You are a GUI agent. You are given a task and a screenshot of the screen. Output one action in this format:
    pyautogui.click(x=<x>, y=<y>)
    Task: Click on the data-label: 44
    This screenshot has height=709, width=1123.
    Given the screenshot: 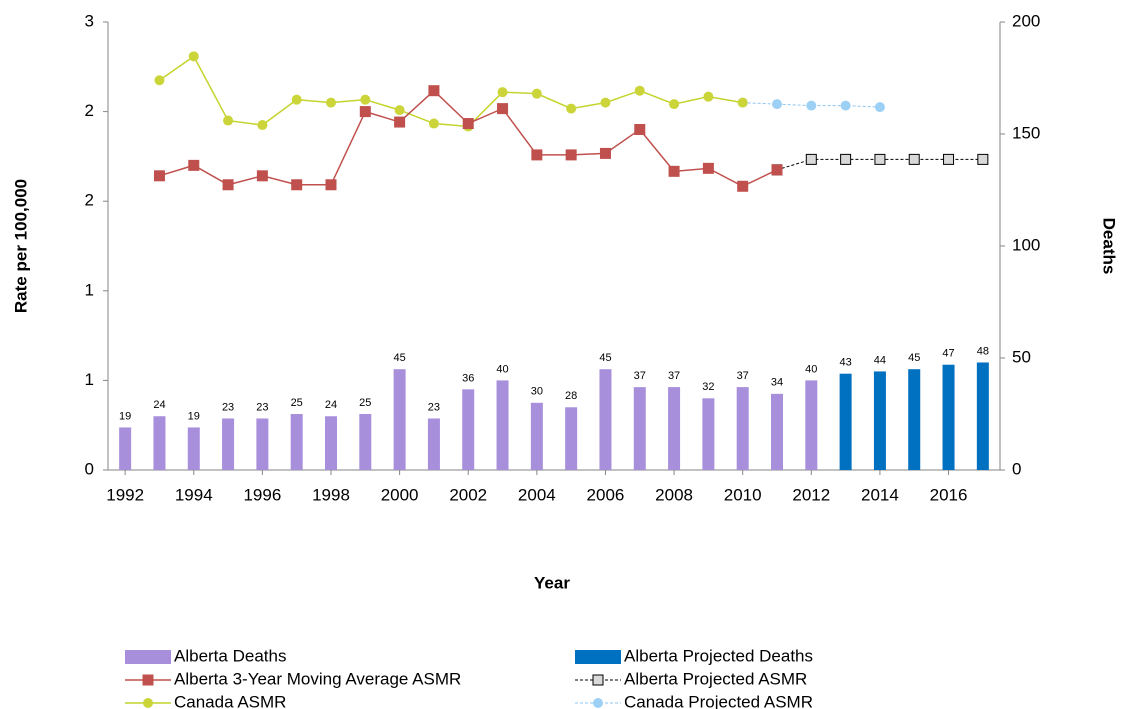 What is the action you would take?
    pyautogui.click(x=880, y=360)
    